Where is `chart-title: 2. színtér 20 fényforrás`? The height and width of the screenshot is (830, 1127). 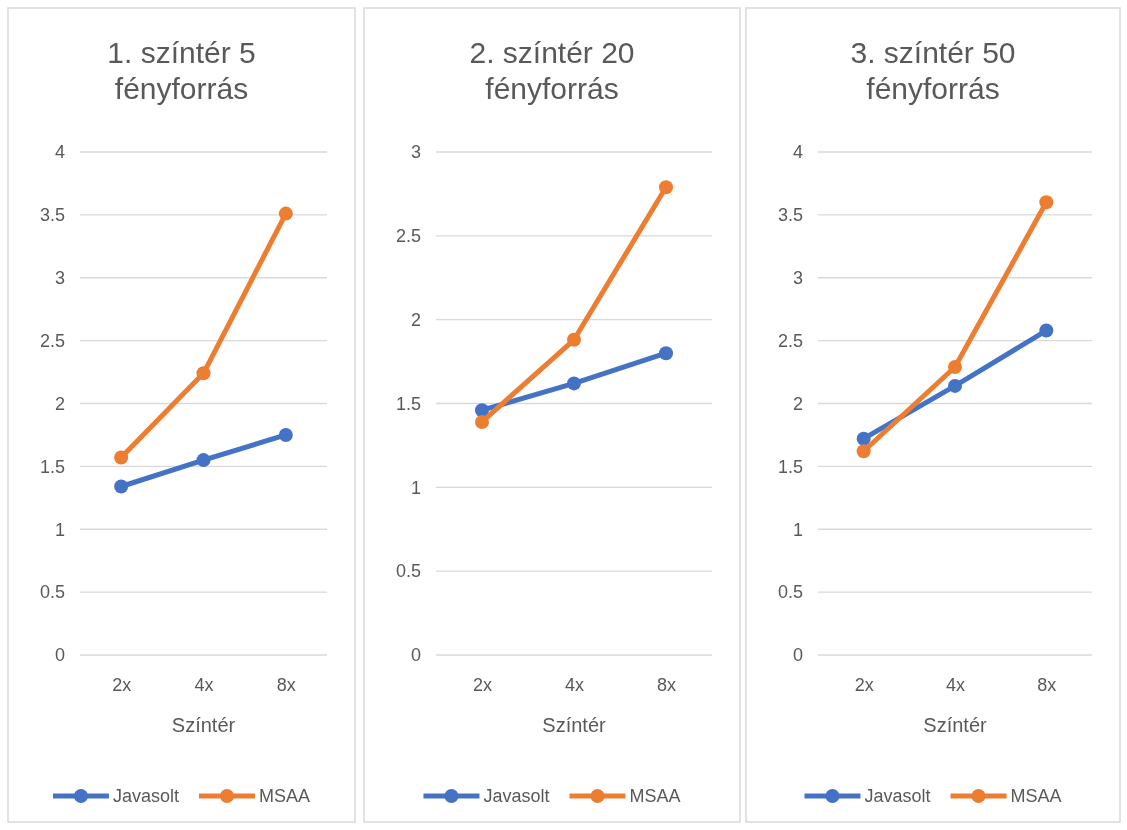
chart-title: 2. színtér 20 fényforrás is located at coordinates (552, 70).